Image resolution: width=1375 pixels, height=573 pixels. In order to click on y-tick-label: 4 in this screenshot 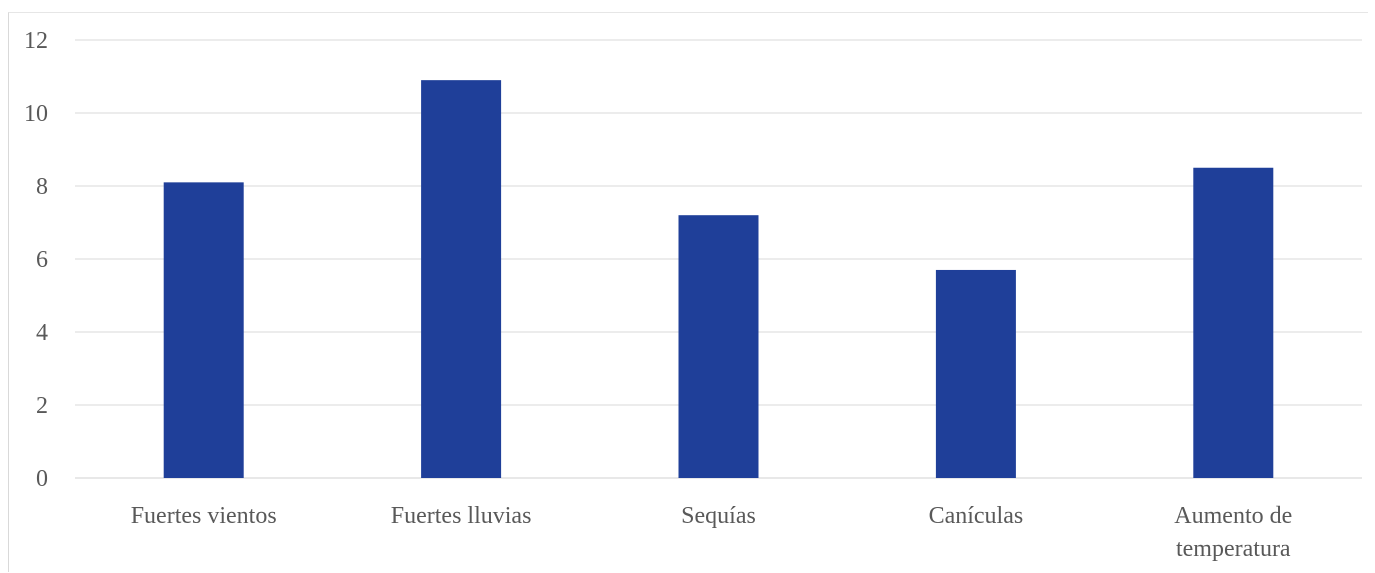, I will do `click(42, 333)`.